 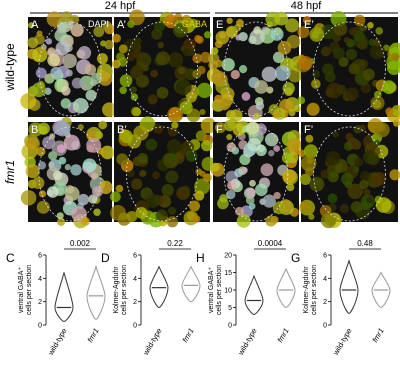 I want to click on panel-letter: D, so click(x=105, y=258).